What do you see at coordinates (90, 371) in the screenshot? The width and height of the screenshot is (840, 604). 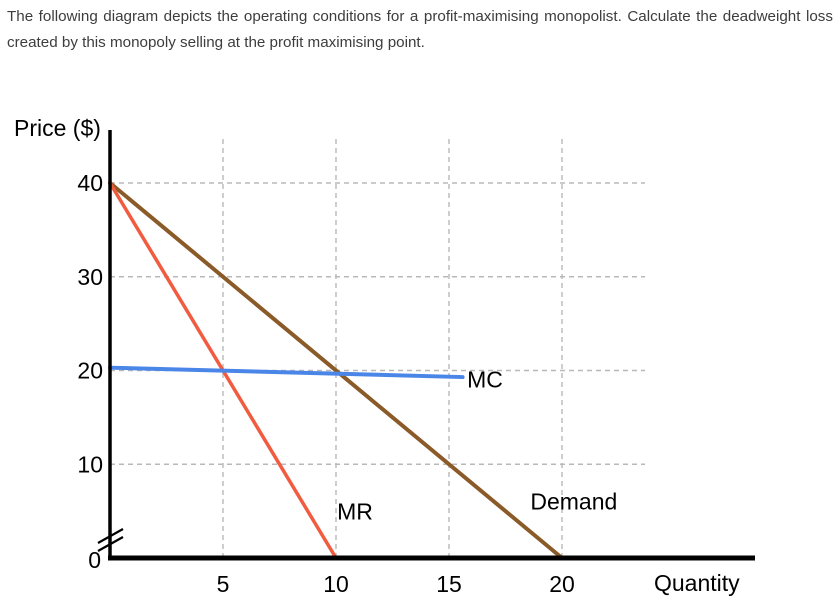 I see `y-tick-label-20: 20` at bounding box center [90, 371].